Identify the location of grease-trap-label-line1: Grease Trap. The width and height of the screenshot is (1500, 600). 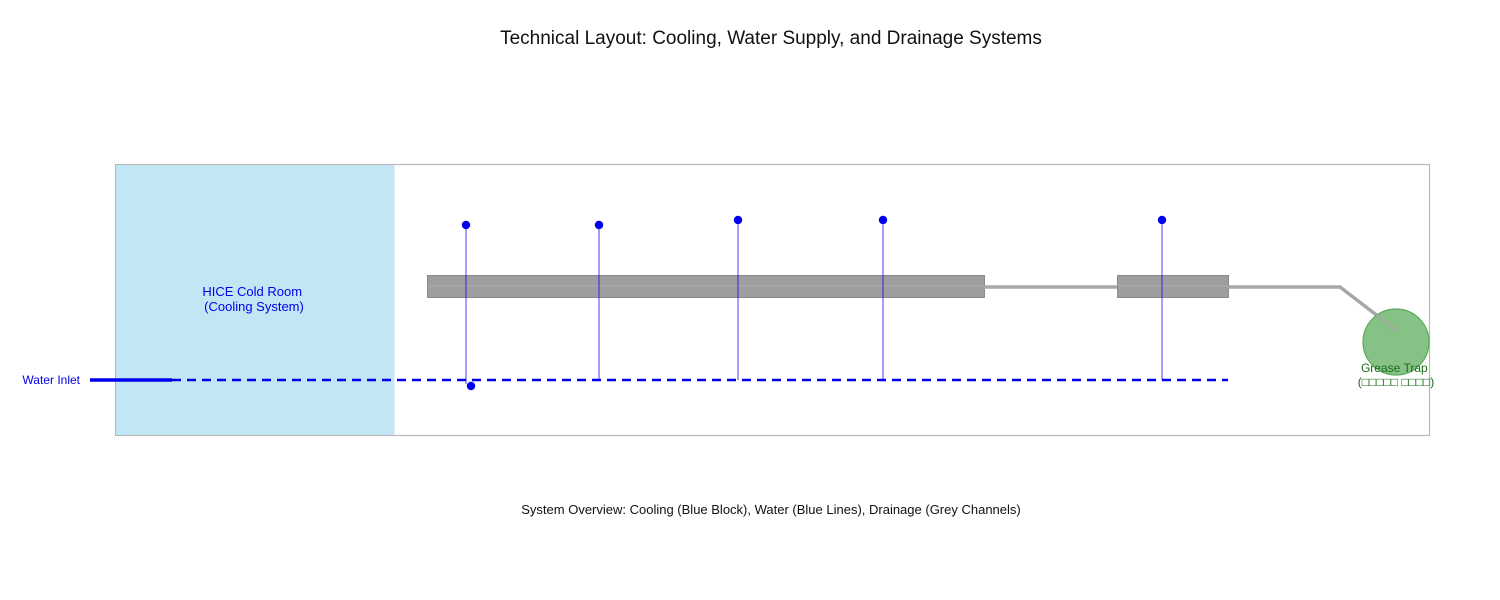
(1394, 368).